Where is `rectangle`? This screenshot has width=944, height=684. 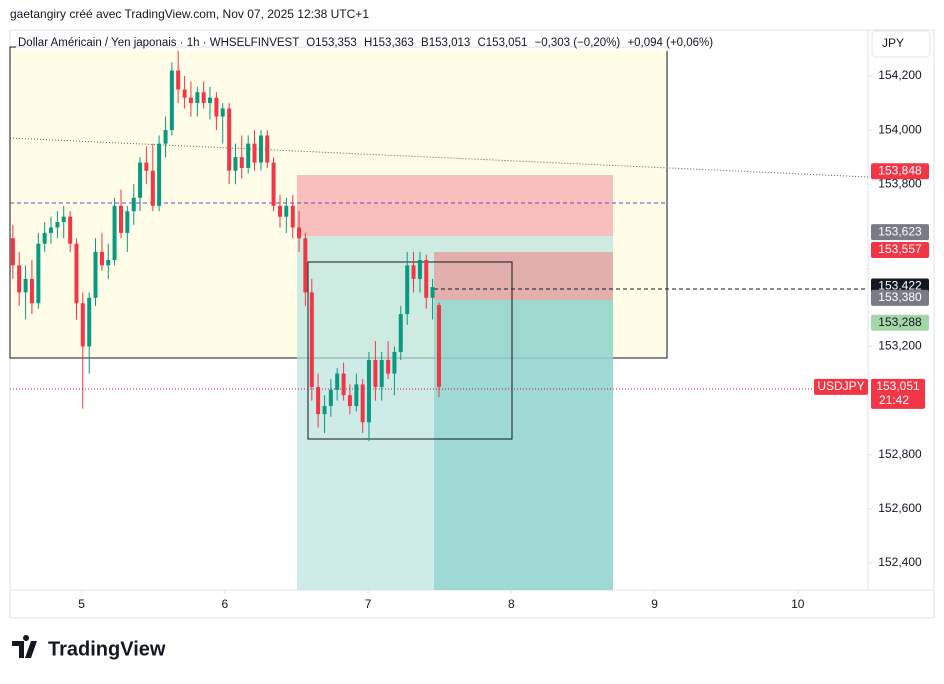
rectangle is located at coordinates (410, 350).